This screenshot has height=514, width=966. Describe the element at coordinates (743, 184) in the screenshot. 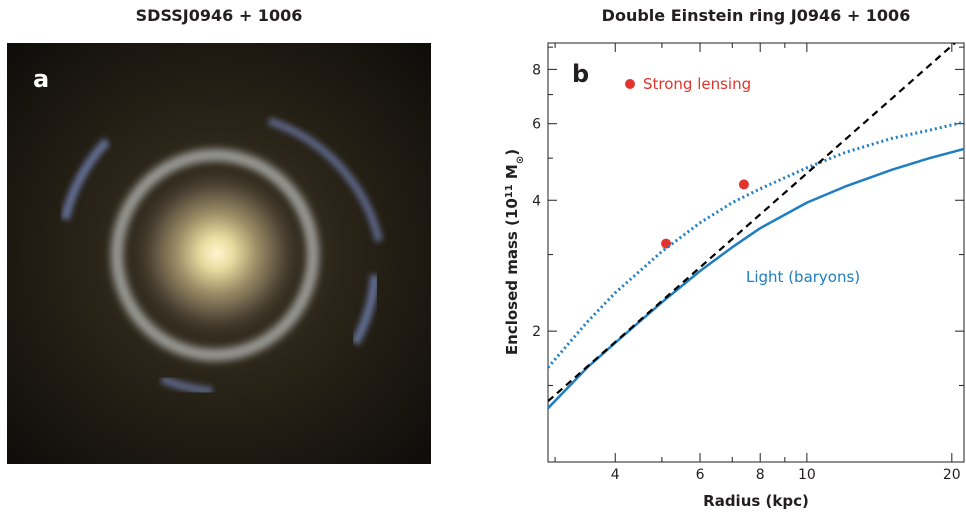

I see `strong-lensing-point` at that location.